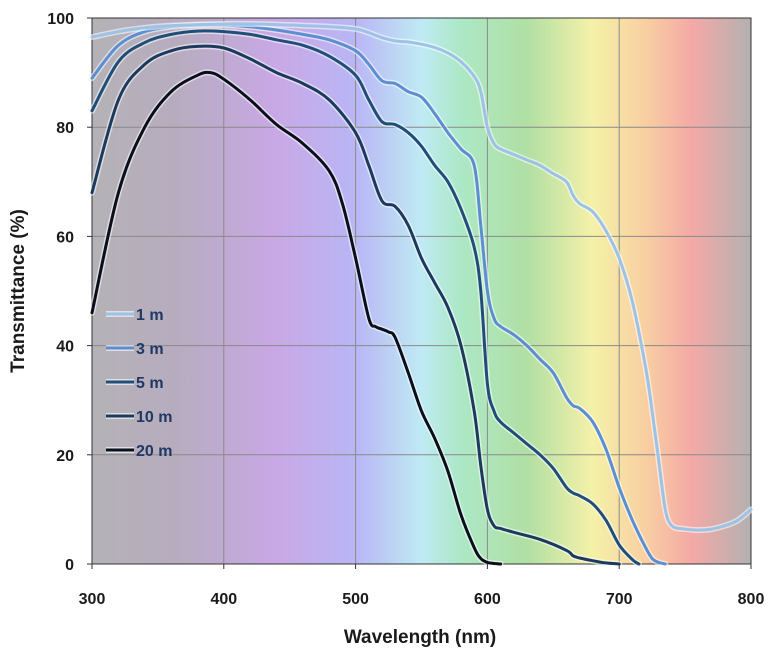 Image resolution: width=774 pixels, height=658 pixels. What do you see at coordinates (69, 292) in the screenshot?
I see `y-axis-ticks: 0 20 40 60 80 100` at bounding box center [69, 292].